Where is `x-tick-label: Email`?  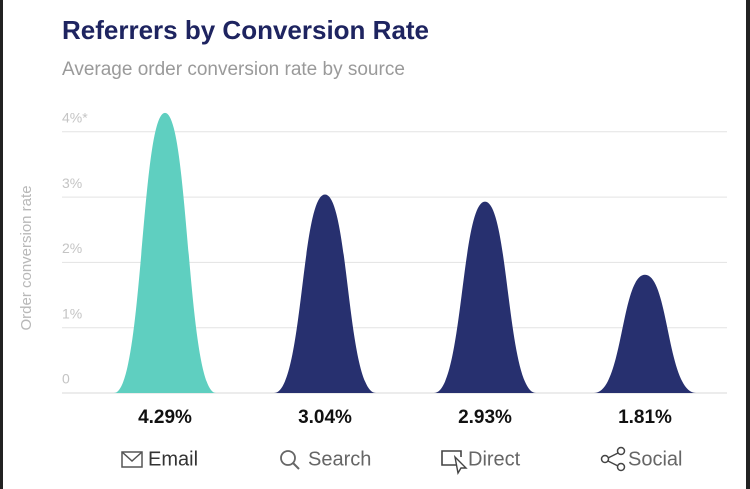
x-tick-label: Email is located at coordinates (173, 459).